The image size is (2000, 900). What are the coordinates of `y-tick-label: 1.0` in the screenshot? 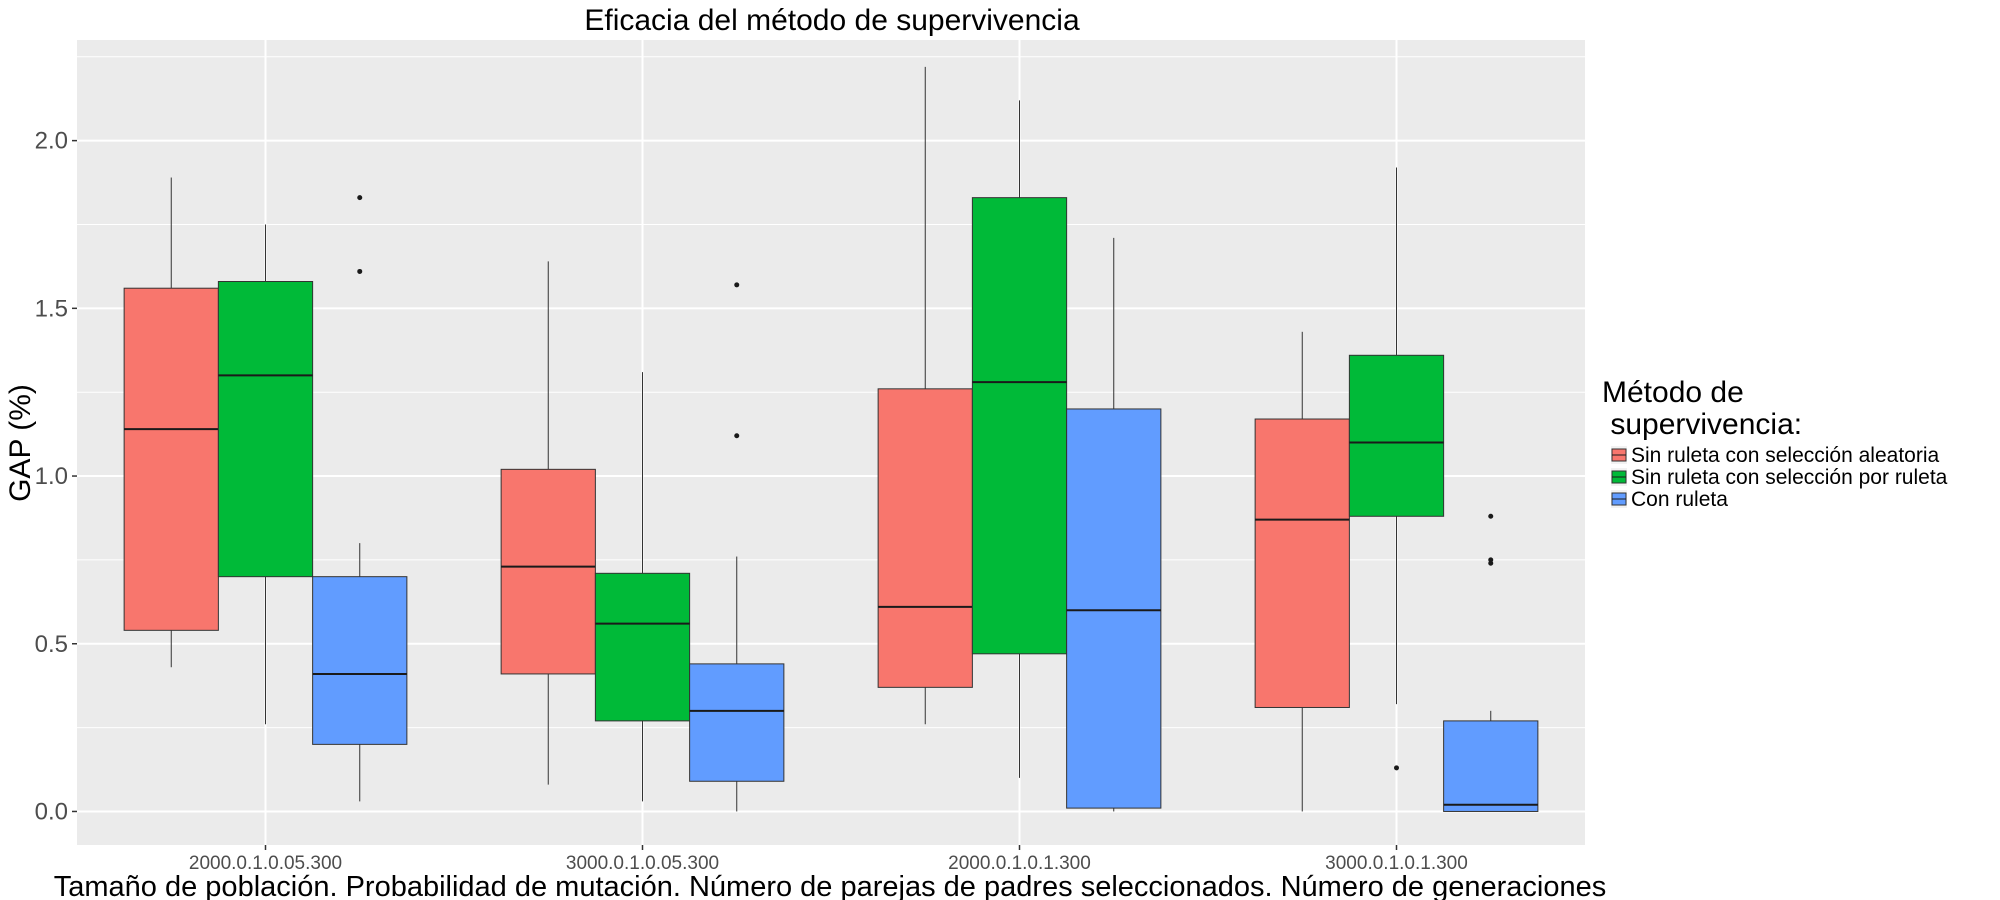 It's located at (51, 476).